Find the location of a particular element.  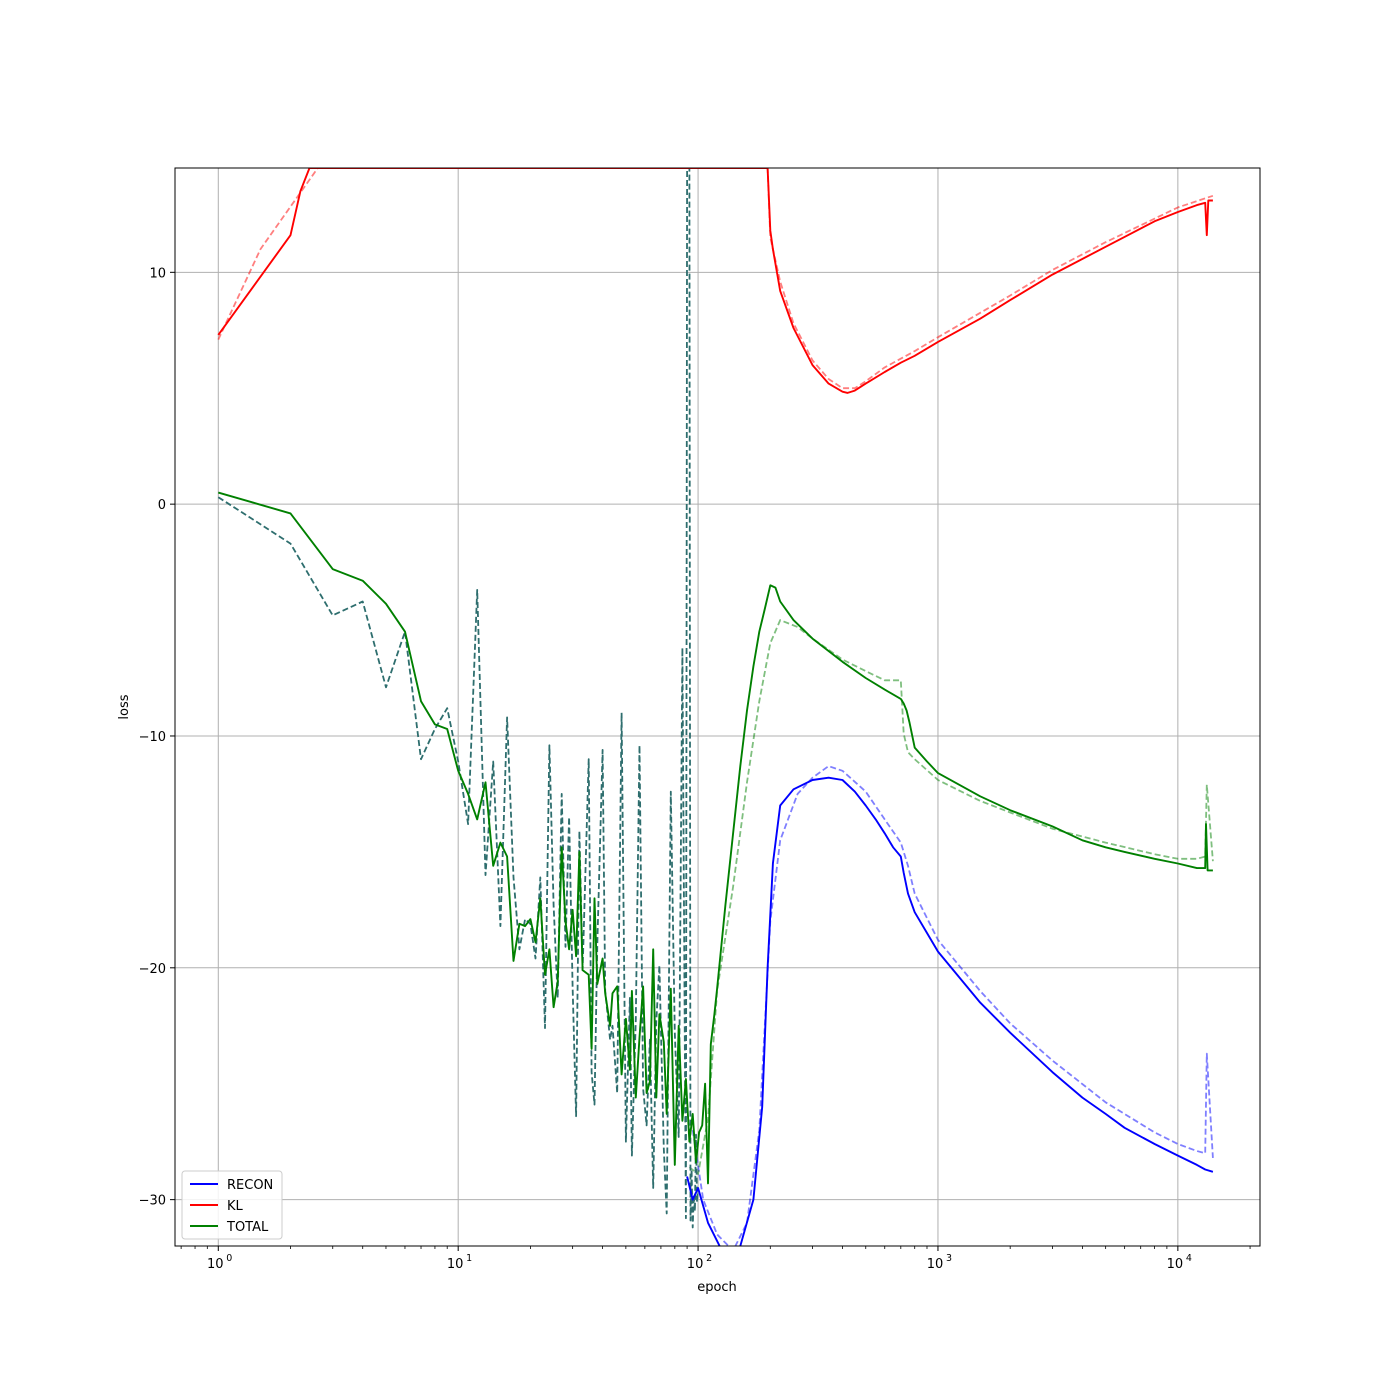

series-line-total-validation is located at coordinates (951, 897).